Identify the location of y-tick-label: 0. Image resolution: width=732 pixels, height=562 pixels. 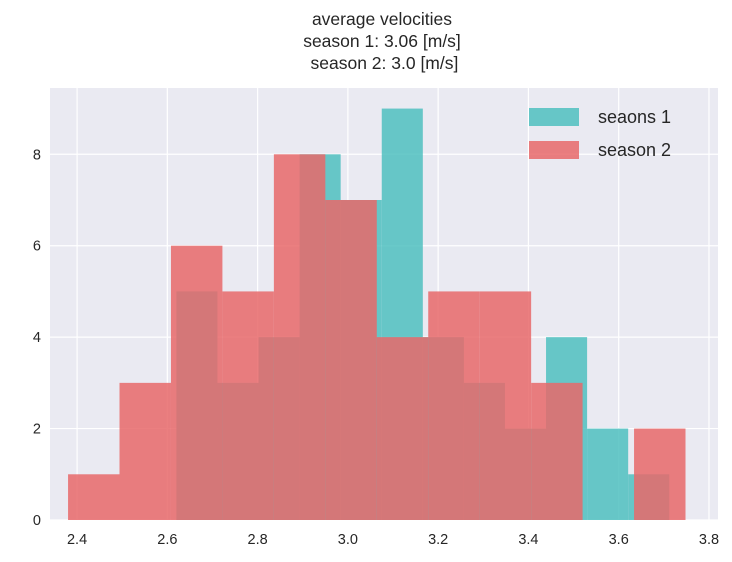
(37, 521).